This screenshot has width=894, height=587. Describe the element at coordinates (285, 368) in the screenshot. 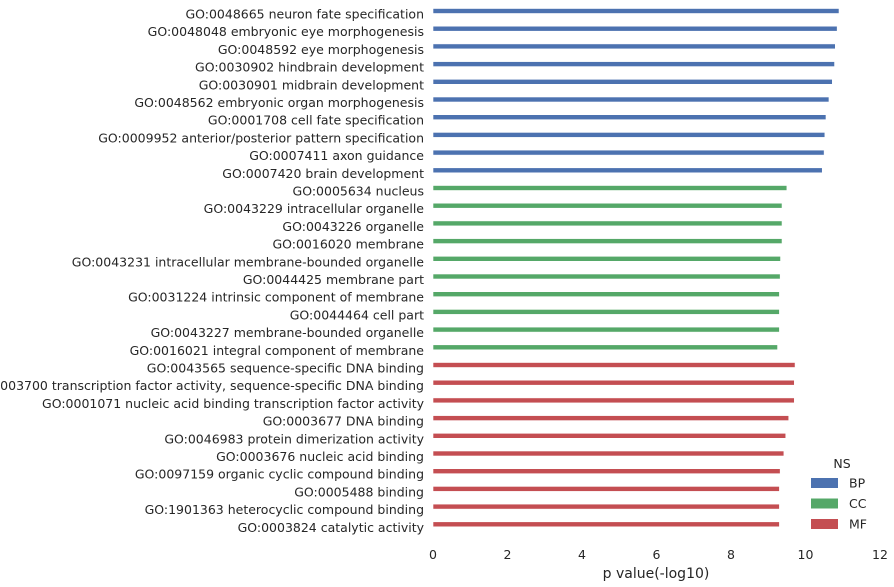

I see `category-label: GO:0043565 sequence-specific DNA binding` at that location.